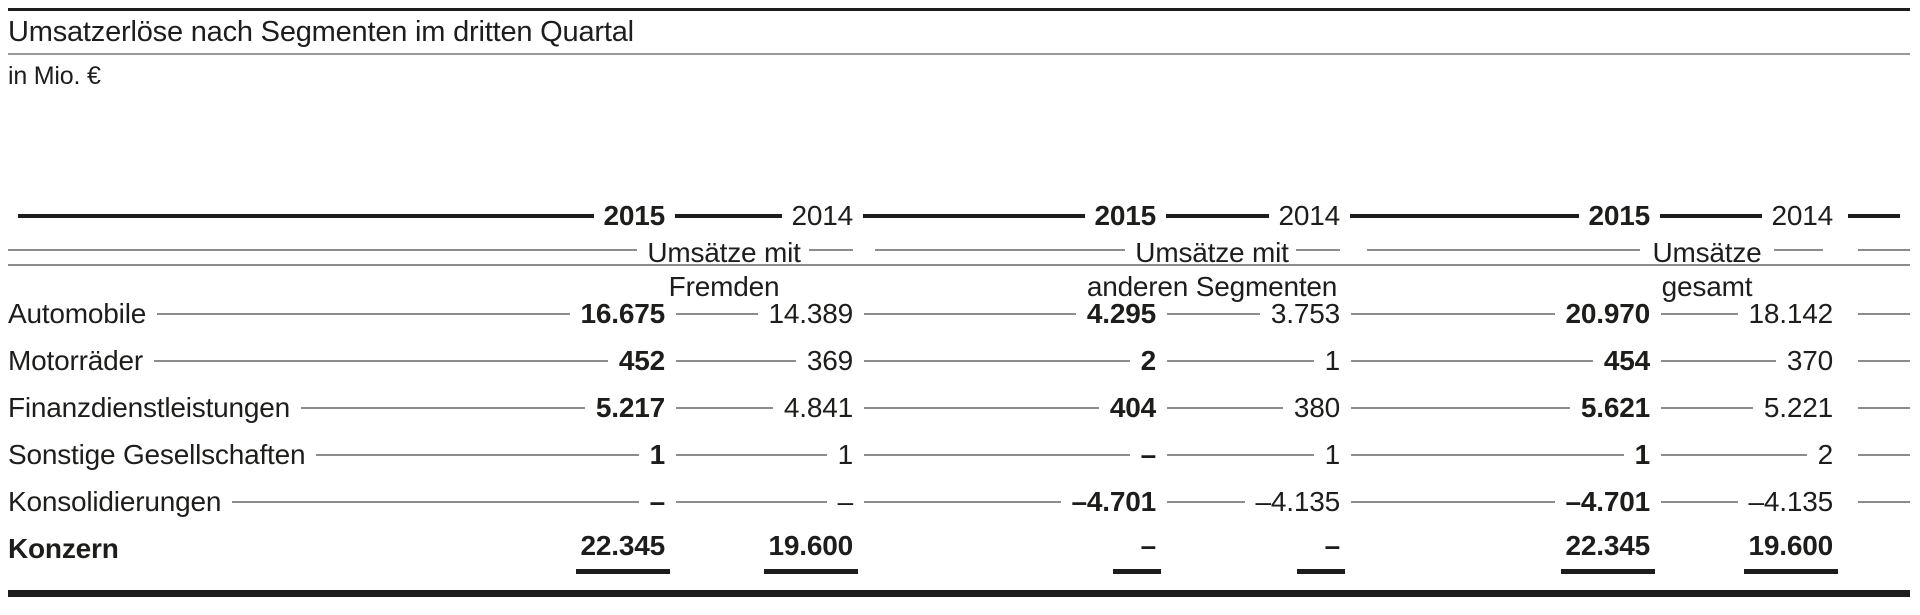  What do you see at coordinates (1809, 360) in the screenshot?
I see `value-cell: 370` at bounding box center [1809, 360].